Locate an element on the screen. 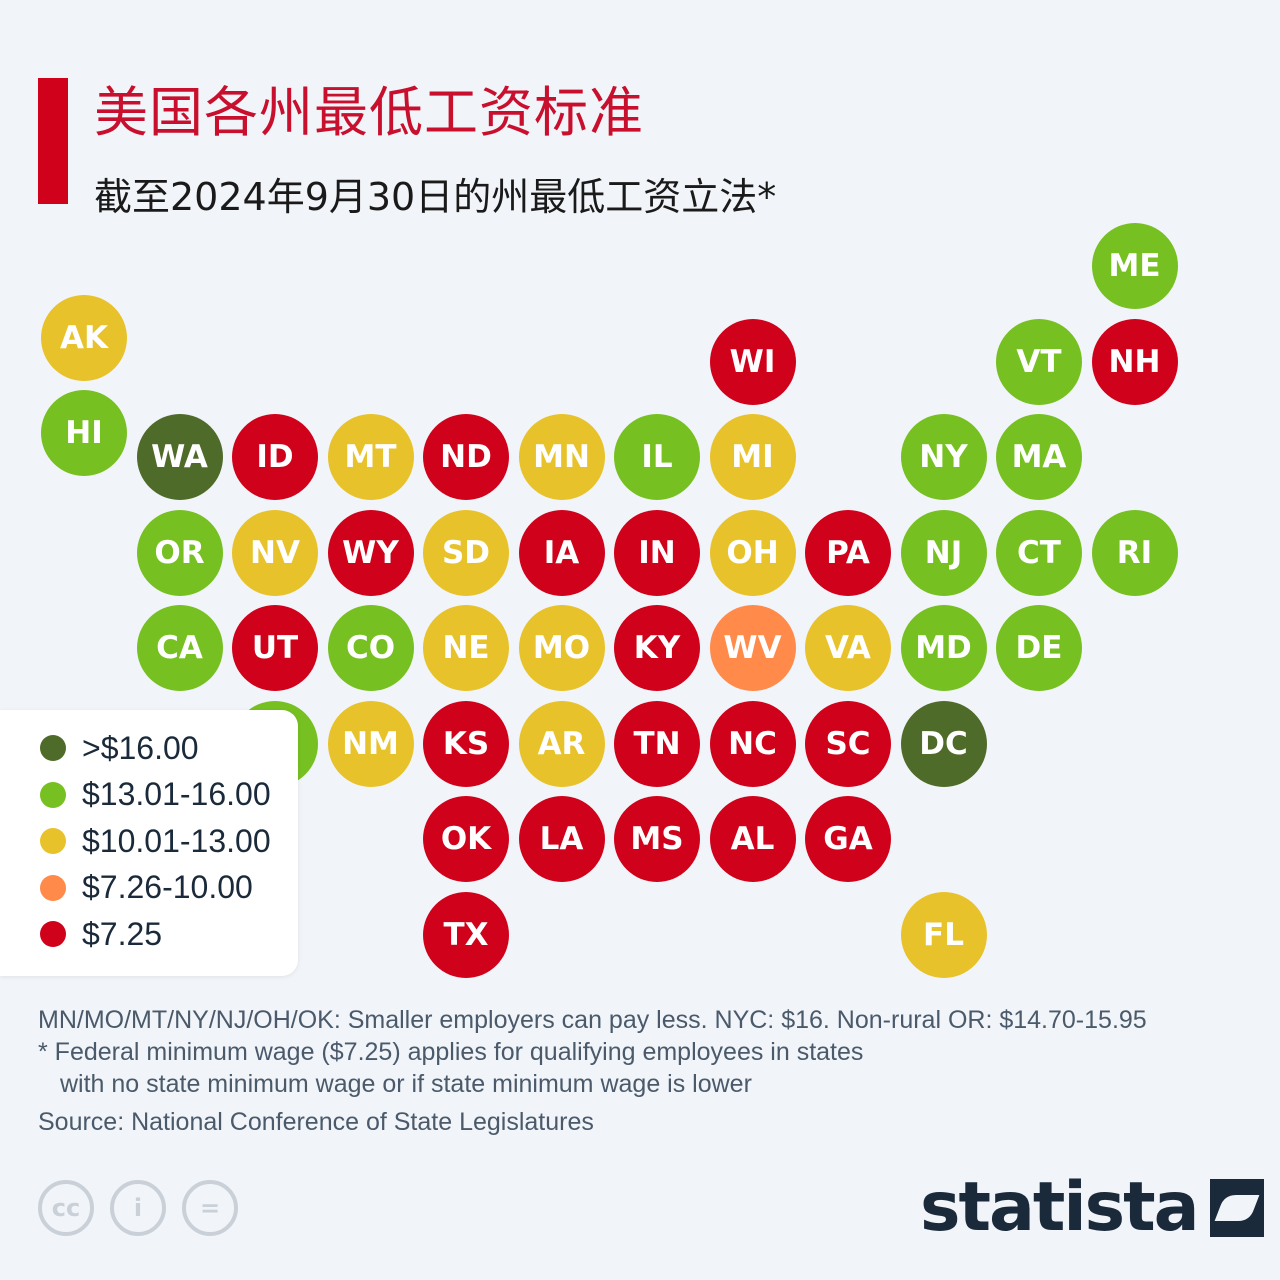 The height and width of the screenshot is (1280, 1280). state-nd: ND is located at coordinates (466, 457).